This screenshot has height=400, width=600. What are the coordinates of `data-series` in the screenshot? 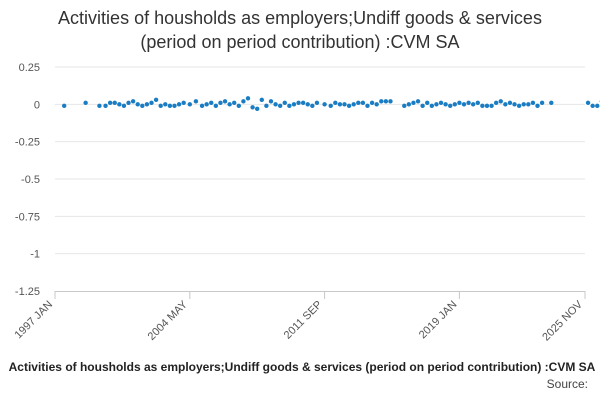 It's located at (330, 104).